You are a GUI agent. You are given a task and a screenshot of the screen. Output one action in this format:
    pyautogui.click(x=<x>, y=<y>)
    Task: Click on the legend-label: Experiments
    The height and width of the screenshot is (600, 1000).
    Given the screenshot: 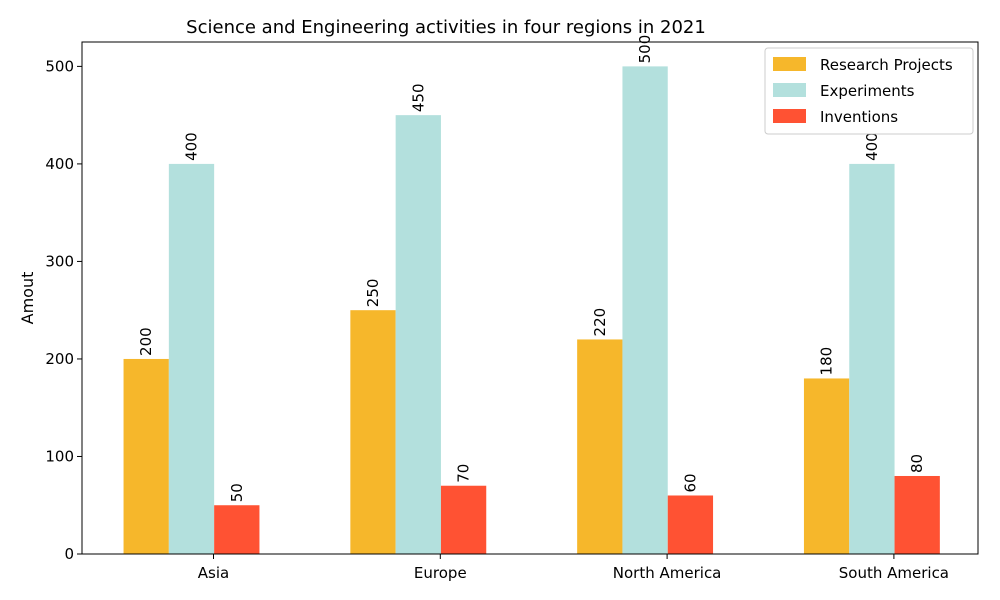 What is the action you would take?
    pyautogui.click(x=867, y=91)
    